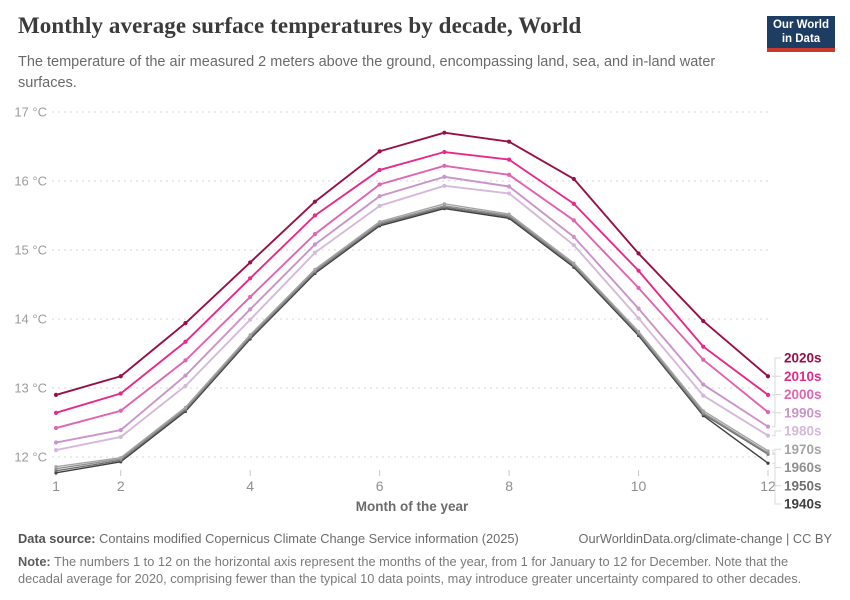  Describe the element at coordinates (768, 435) in the screenshot. I see `data-point-1980s-m12` at that location.